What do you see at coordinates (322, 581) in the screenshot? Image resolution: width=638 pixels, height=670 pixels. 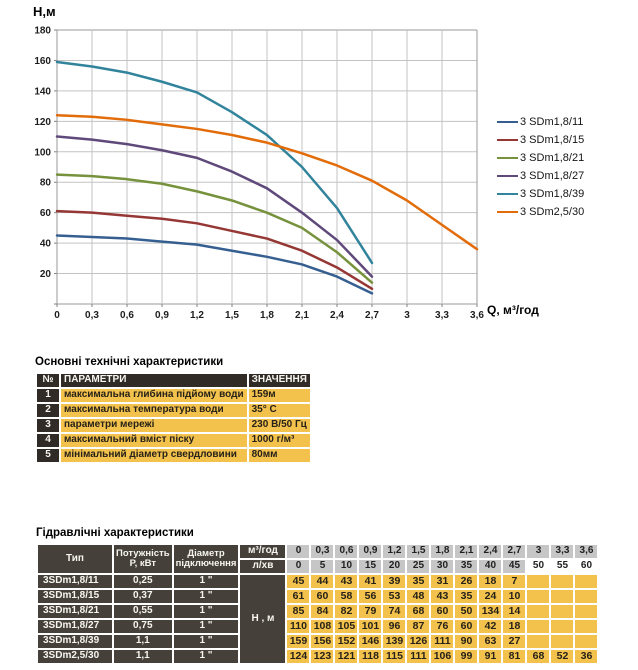 I see `head-value-cell: 44` at bounding box center [322, 581].